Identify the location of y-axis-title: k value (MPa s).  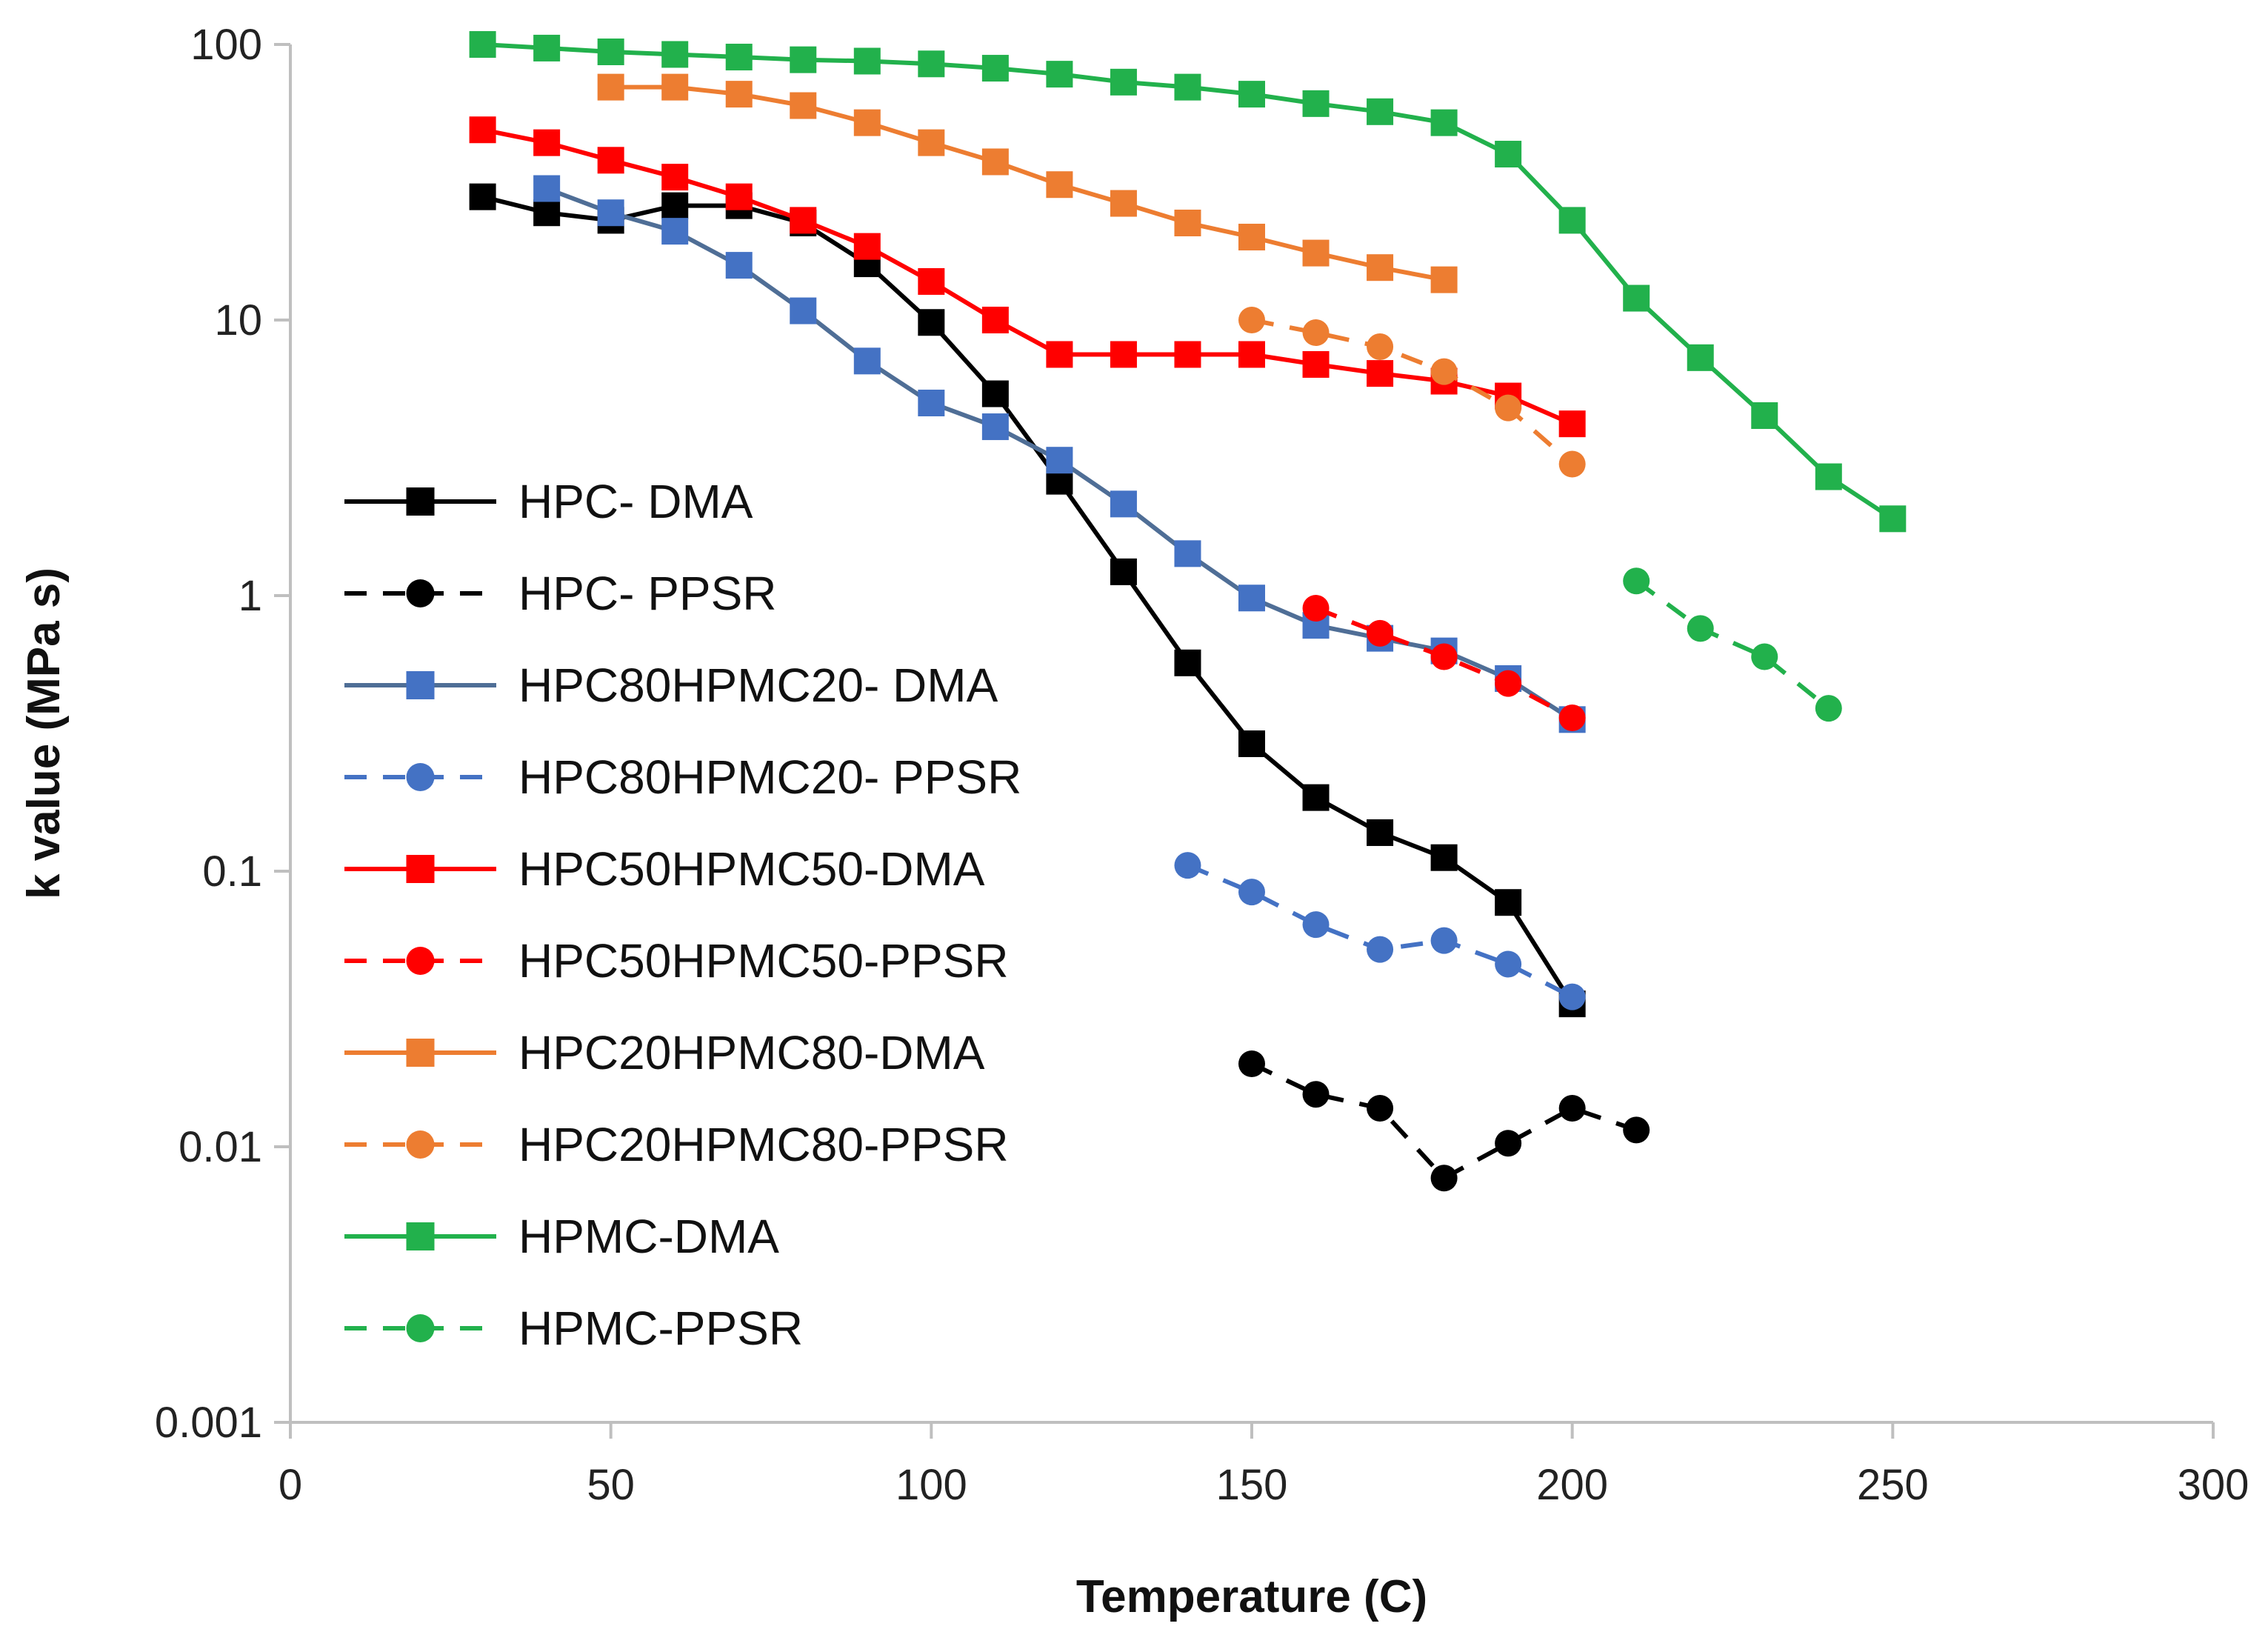
(44, 733).